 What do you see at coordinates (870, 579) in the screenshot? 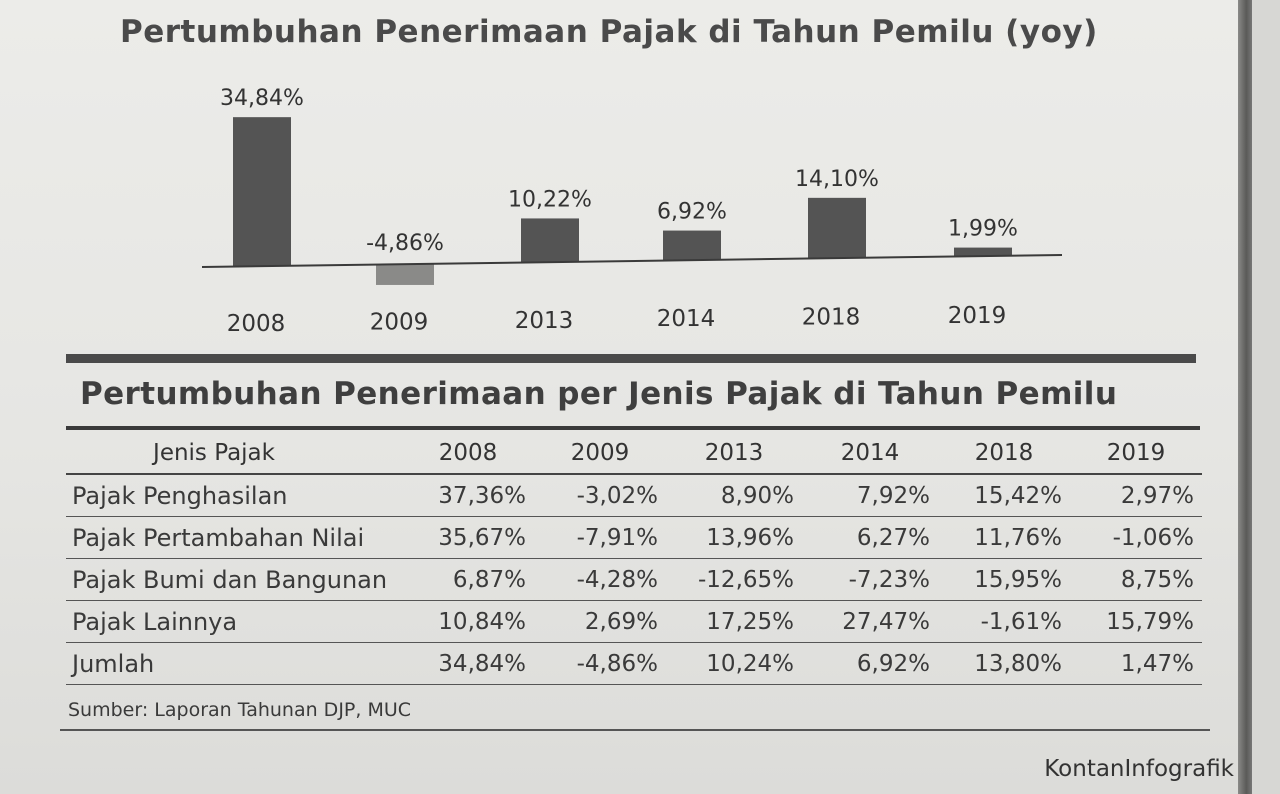
I see `table-cell: -7,23%` at bounding box center [870, 579].